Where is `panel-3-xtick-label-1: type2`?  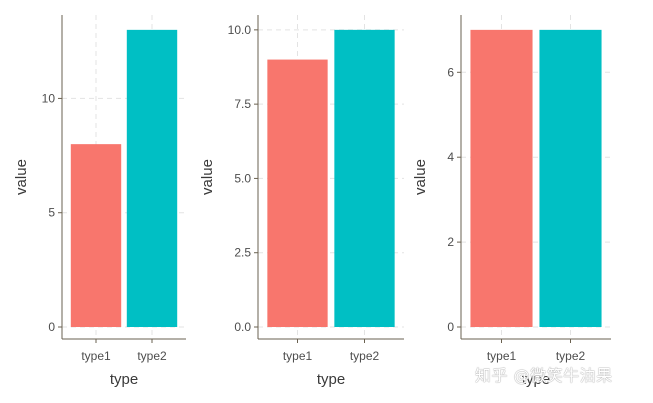 panel-3-xtick-label-1: type2 is located at coordinates (571, 356).